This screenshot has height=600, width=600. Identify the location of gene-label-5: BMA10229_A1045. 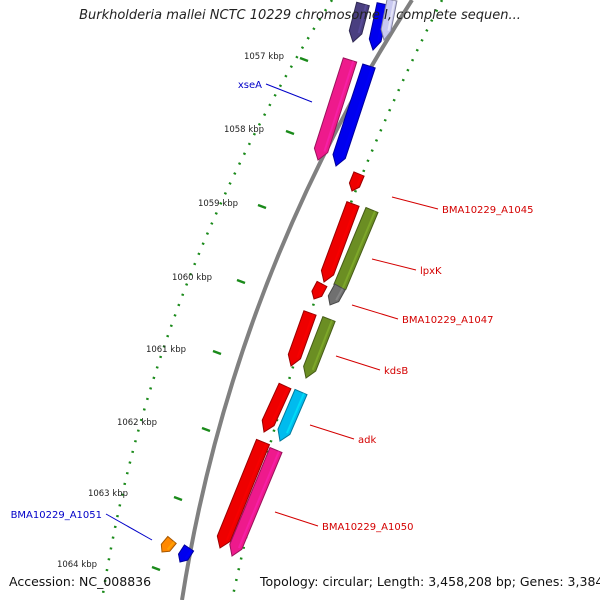
(487, 210).